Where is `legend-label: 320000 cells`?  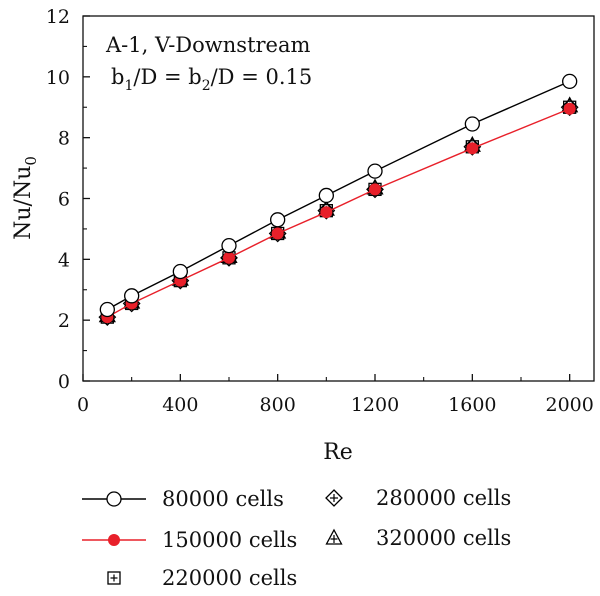
legend-label: 320000 cells is located at coordinates (443, 538).